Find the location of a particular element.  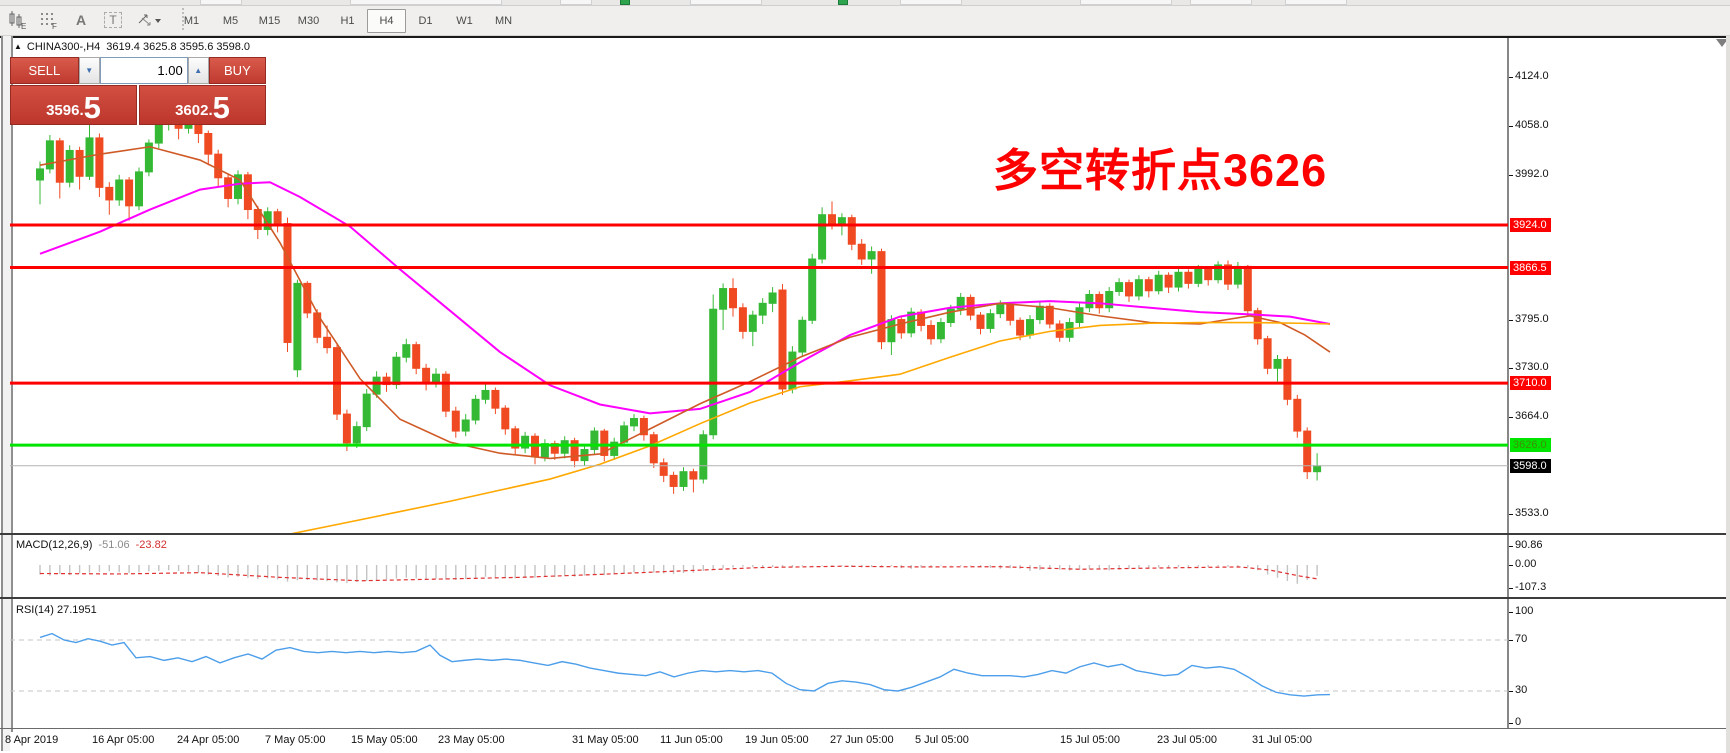

sell-price-display: 3596. 5 is located at coordinates (73, 105).